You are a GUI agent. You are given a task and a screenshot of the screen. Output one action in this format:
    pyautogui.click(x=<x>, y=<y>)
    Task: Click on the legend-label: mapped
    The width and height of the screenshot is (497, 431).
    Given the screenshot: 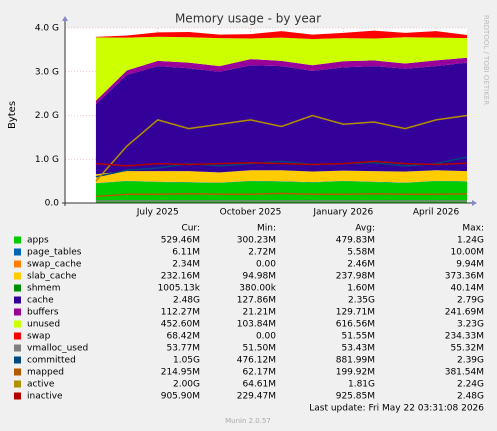 What is the action you would take?
    pyautogui.click(x=45, y=373)
    